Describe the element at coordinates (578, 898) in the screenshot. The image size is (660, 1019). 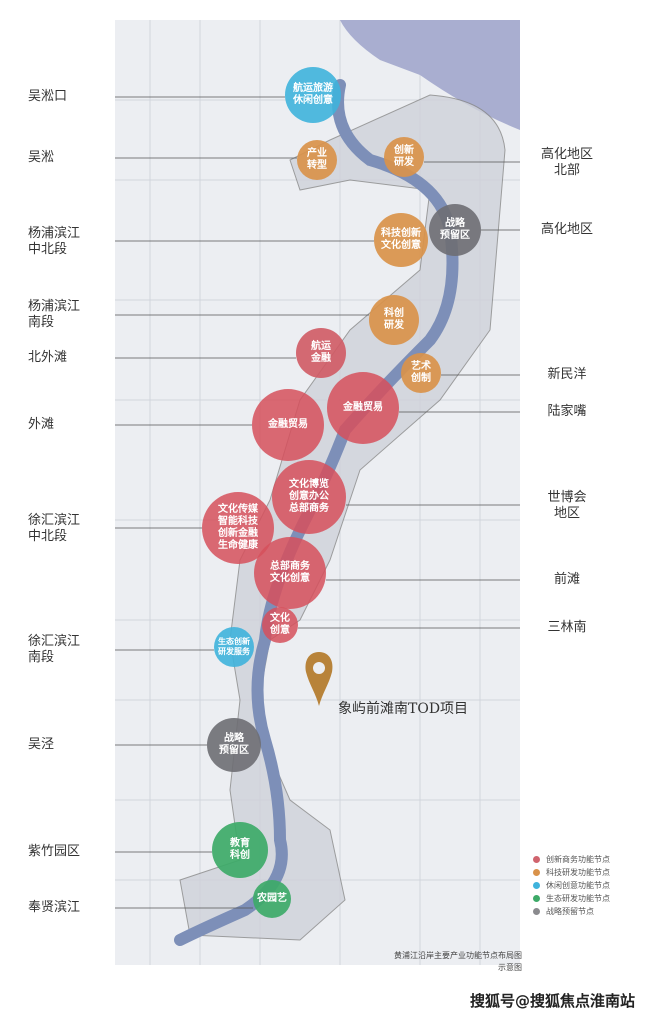
I see `legend-label: 生态研发功能节点` at that location.